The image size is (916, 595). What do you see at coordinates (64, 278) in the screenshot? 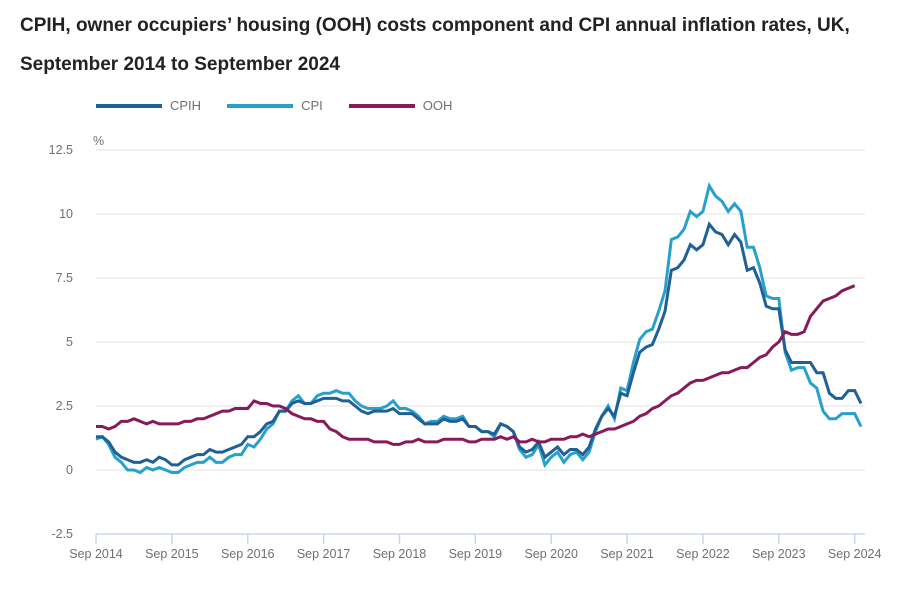
I see `y-tick-label: 7.5` at bounding box center [64, 278].